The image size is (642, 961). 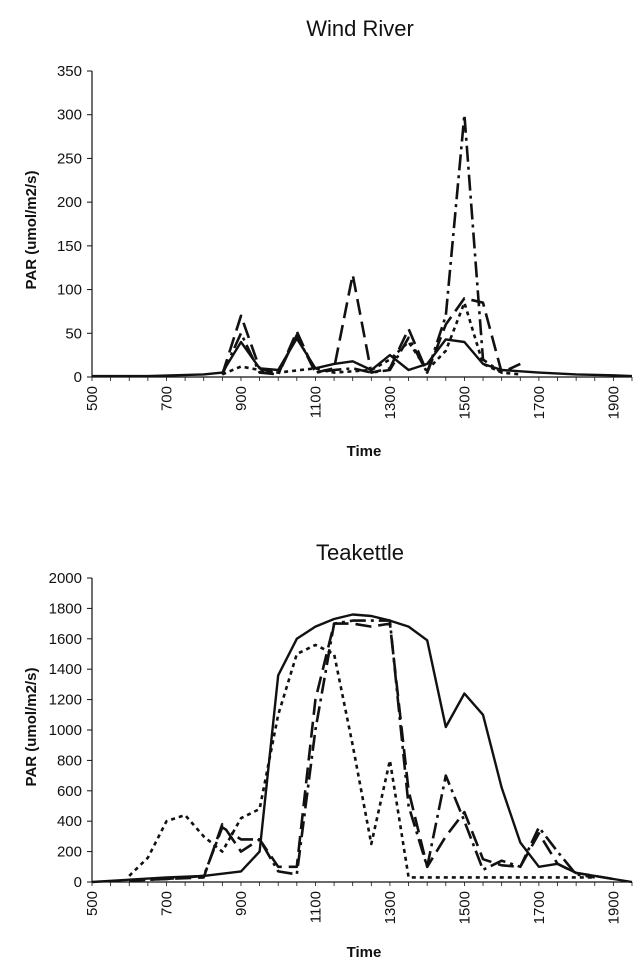 I want to click on series-line-dotted, so click(x=371, y=338).